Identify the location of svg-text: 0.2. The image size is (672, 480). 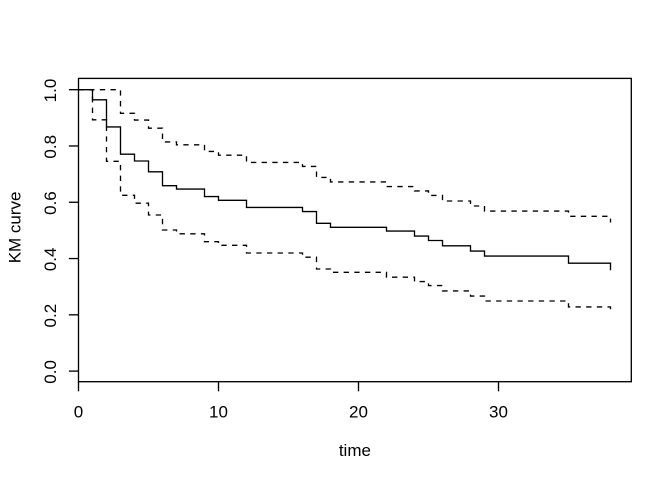
(50, 316).